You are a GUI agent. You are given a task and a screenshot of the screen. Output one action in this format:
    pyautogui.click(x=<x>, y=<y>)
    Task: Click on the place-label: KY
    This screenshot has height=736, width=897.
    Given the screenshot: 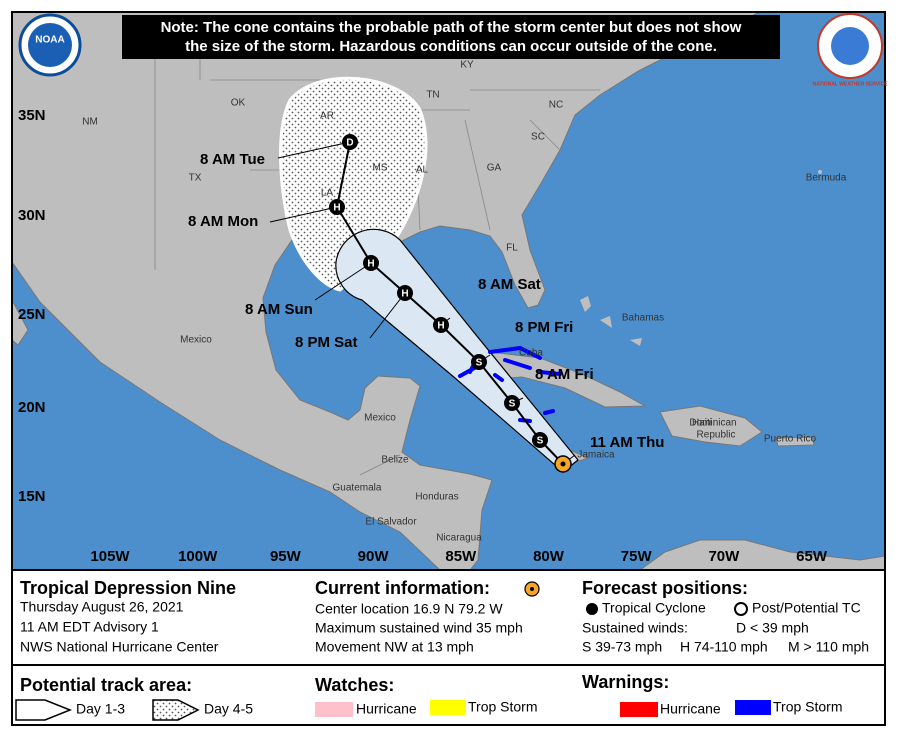 What is the action you would take?
    pyautogui.click(x=467, y=65)
    